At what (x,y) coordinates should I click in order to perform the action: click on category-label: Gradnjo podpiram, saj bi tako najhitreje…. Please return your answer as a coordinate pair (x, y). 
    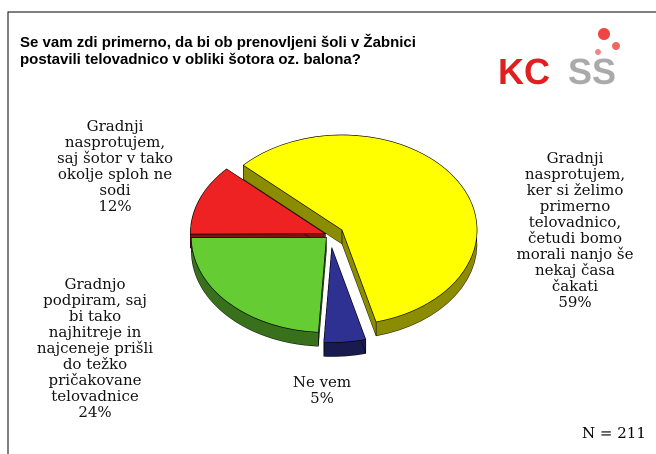
    Looking at the image, I should click on (95, 340).